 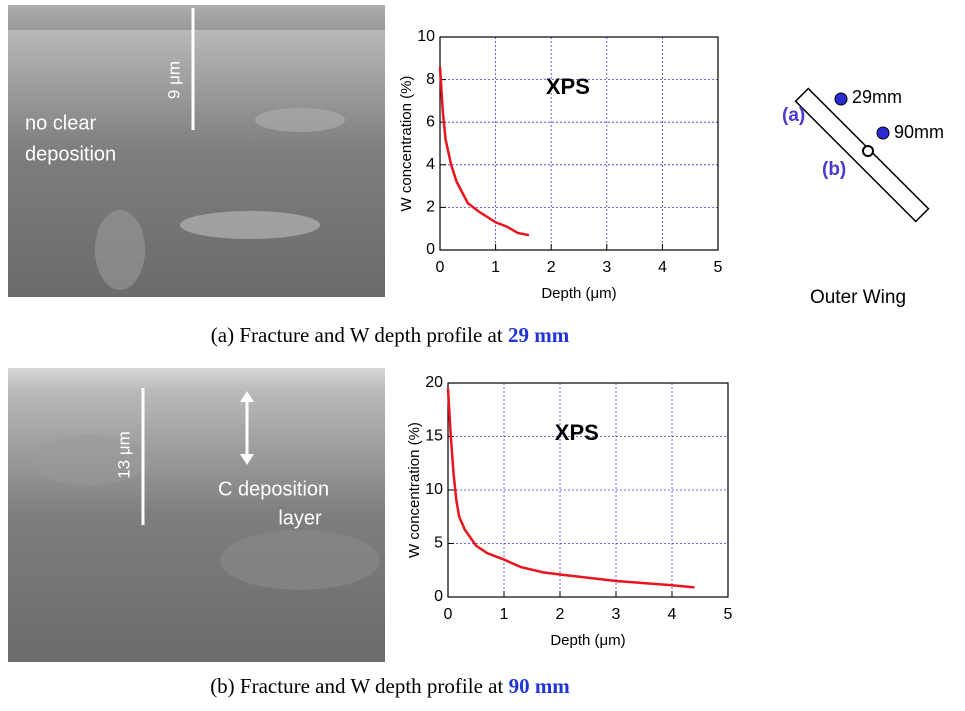 What do you see at coordinates (60, 123) in the screenshot?
I see `image-label: no clear` at bounding box center [60, 123].